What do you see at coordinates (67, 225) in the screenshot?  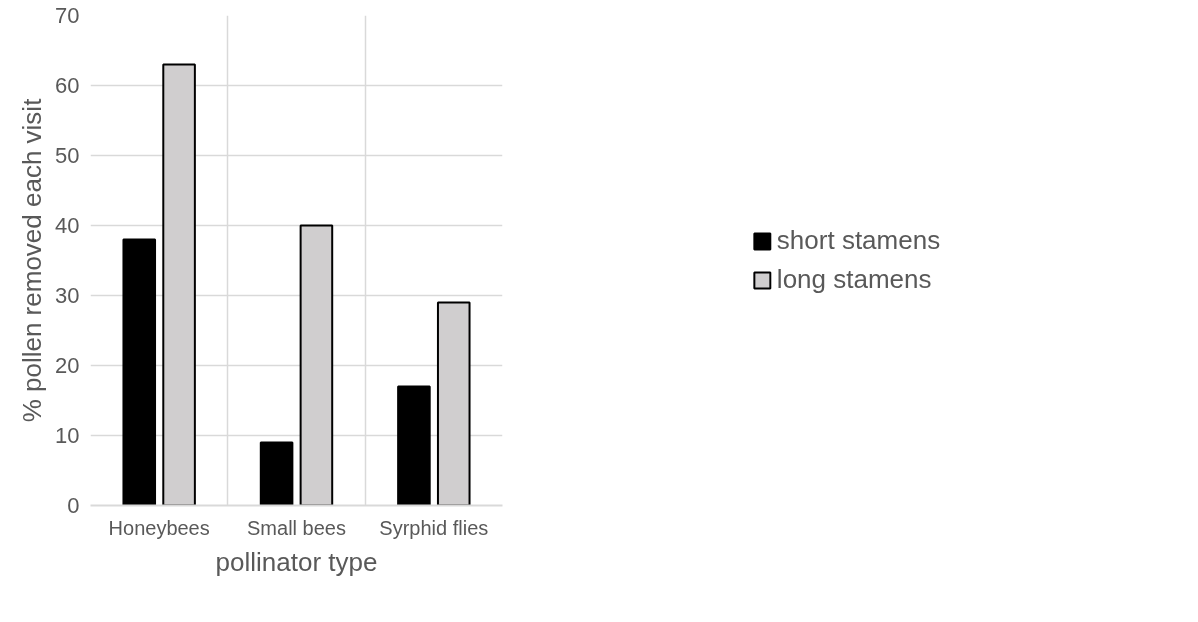 I see `y-tick-label: 40` at bounding box center [67, 225].